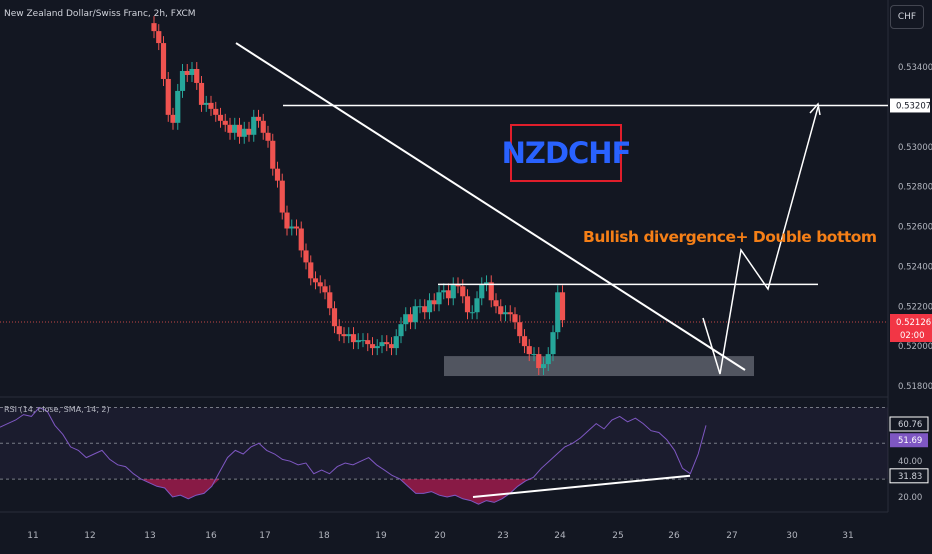  I want to click on time-axis-tick: 12, so click(89, 536).